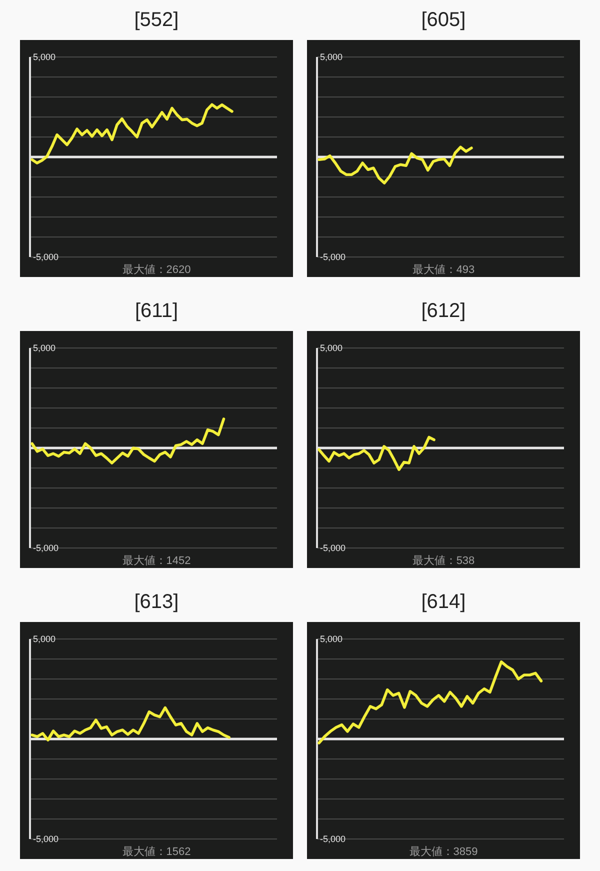  Describe the element at coordinates (156, 311) in the screenshot. I see `chart-title: [611]` at that location.